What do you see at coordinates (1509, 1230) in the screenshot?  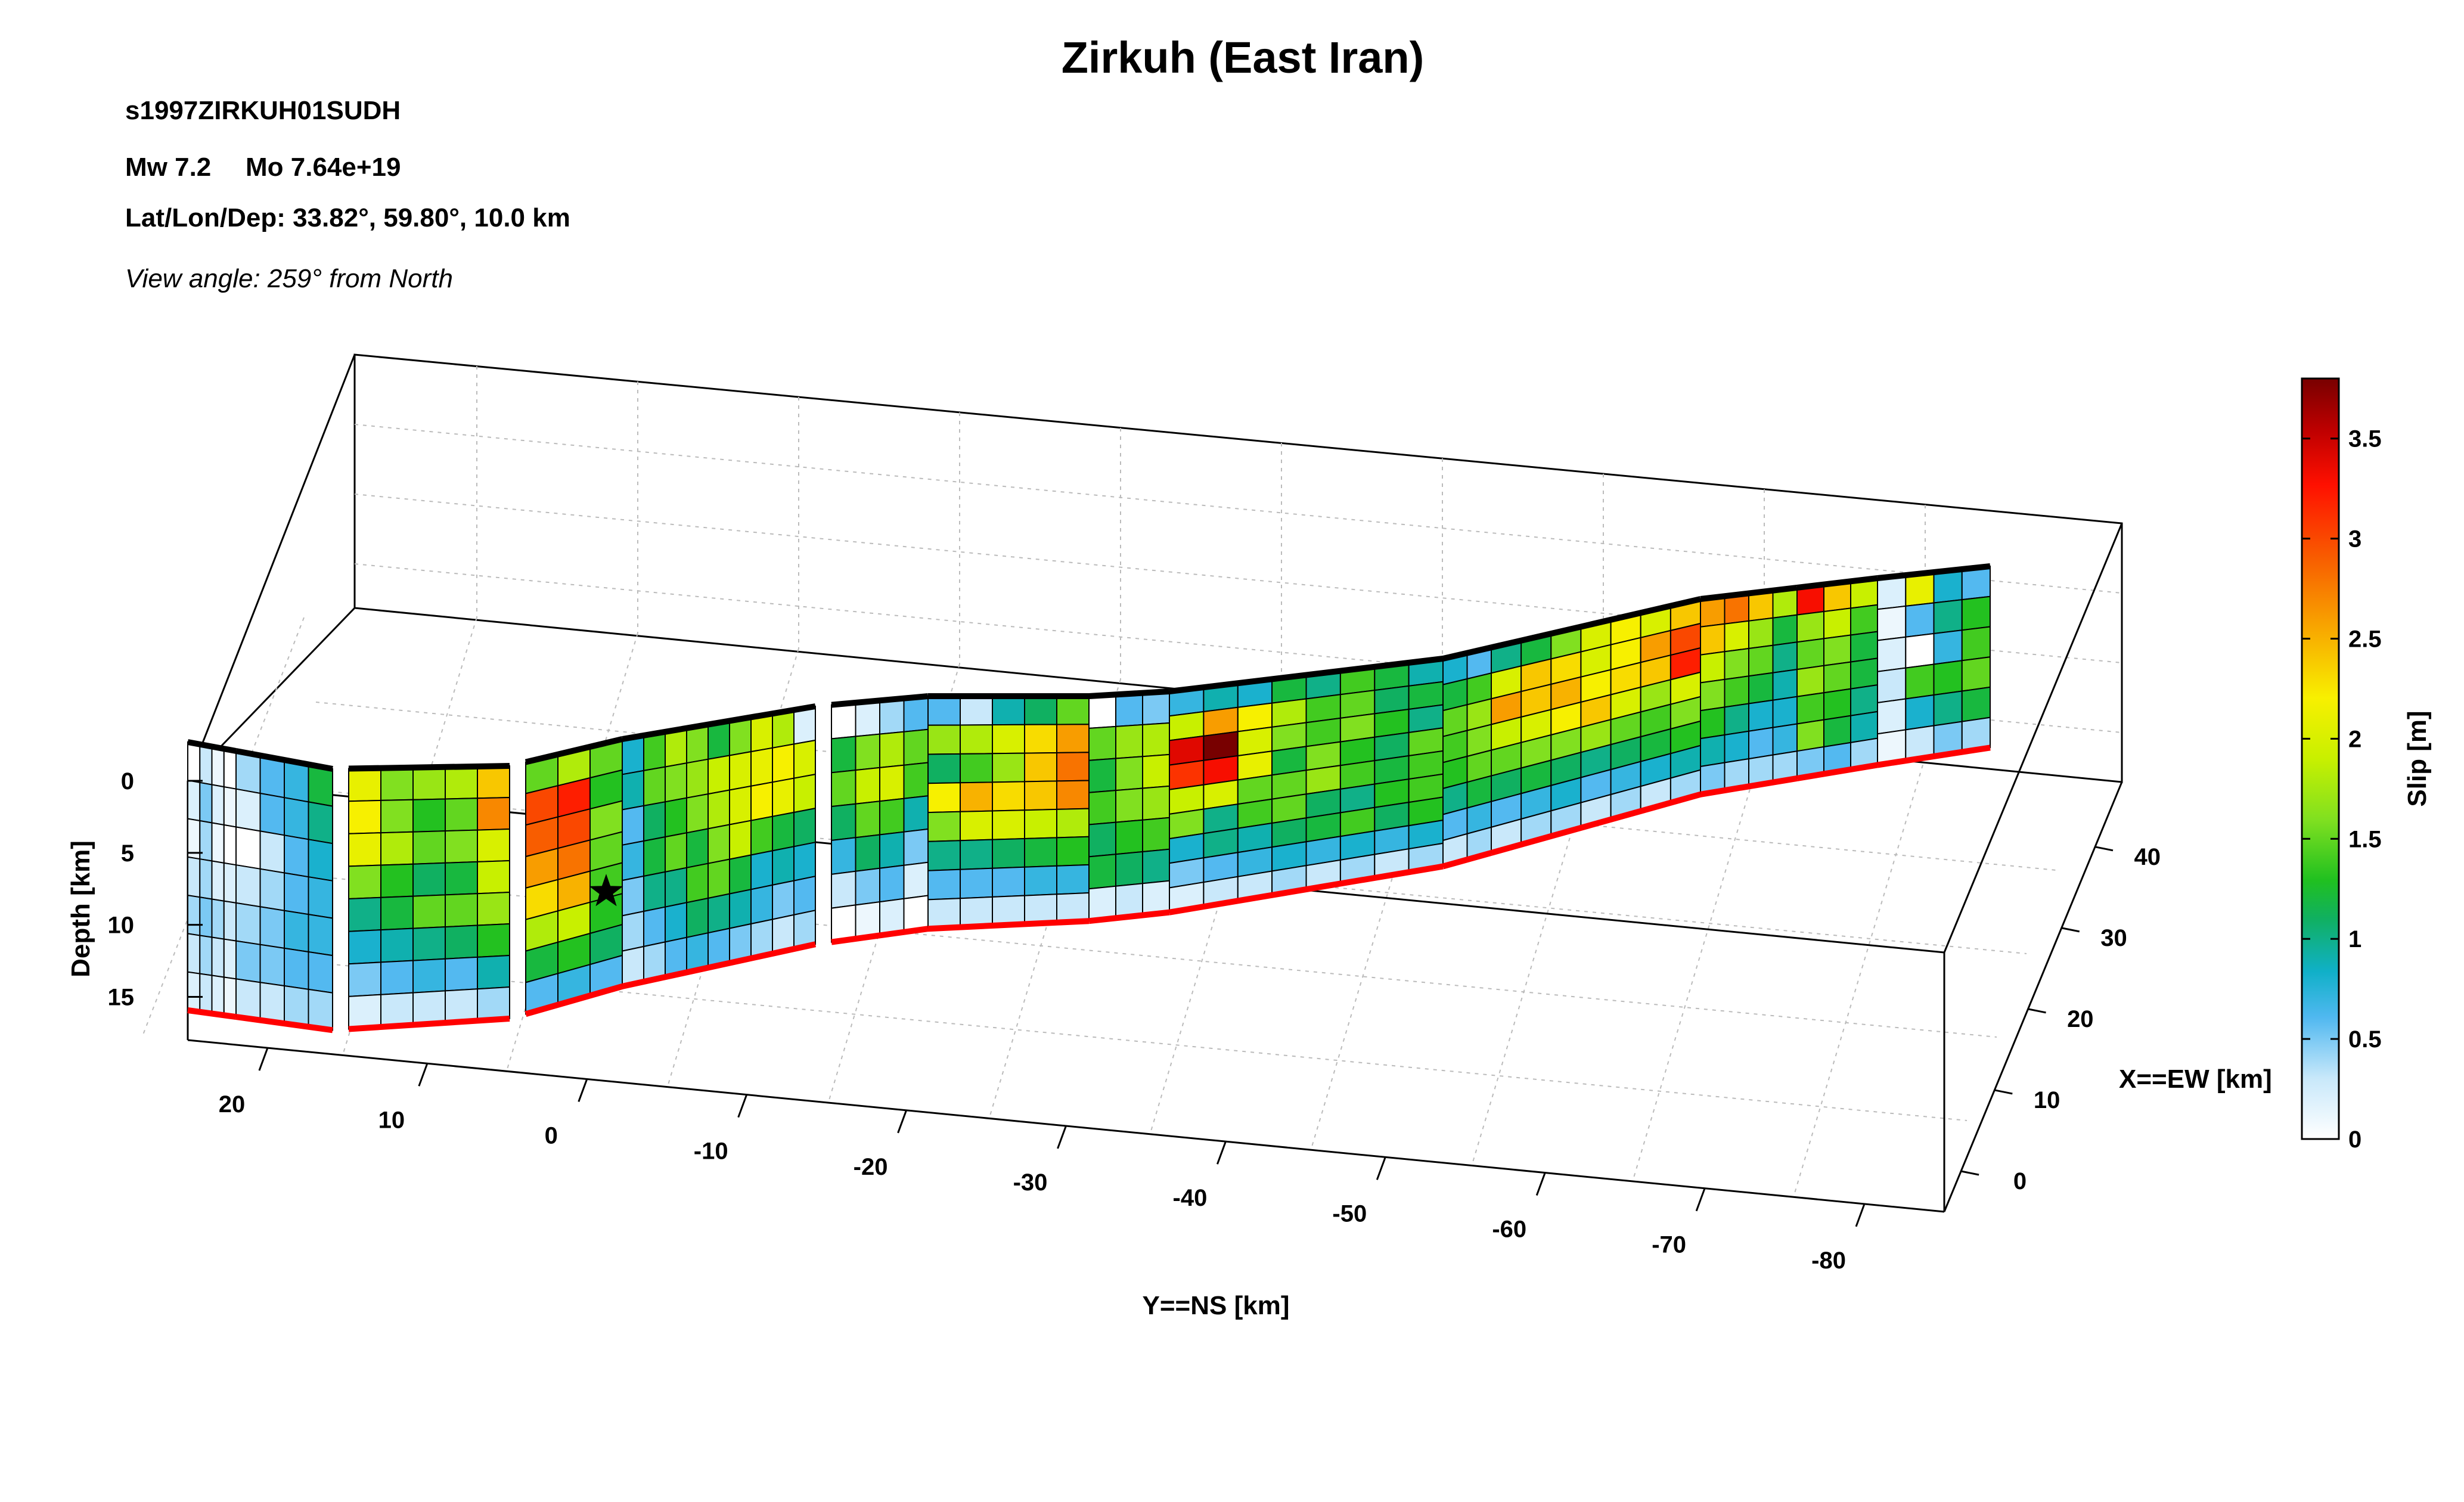 I see `ns-tick-label: -60` at bounding box center [1509, 1230].